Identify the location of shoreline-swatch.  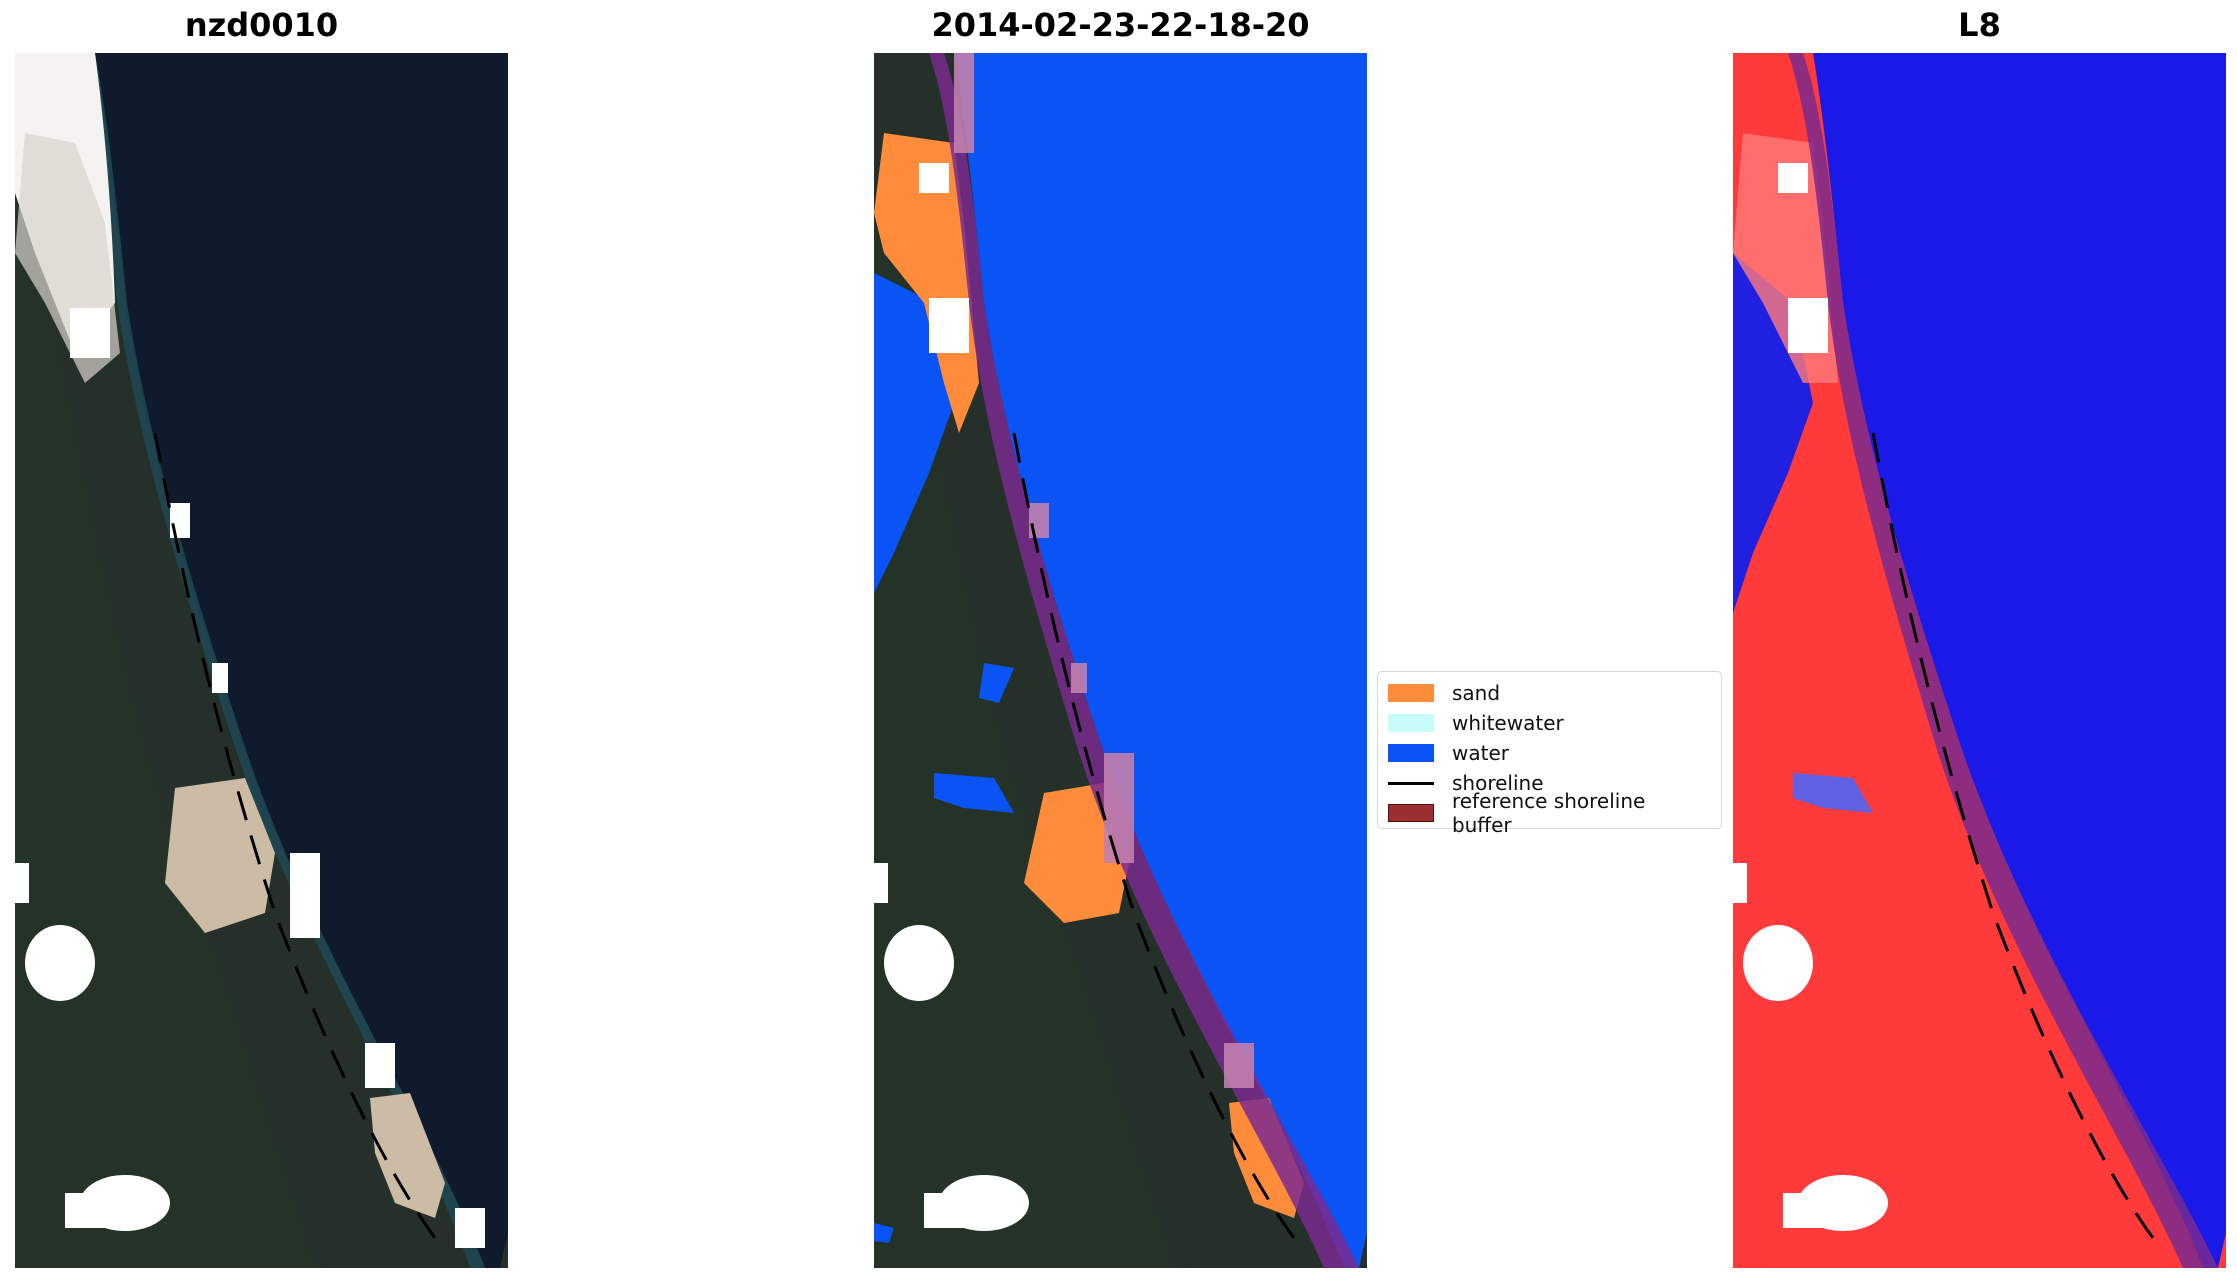
(1411, 783).